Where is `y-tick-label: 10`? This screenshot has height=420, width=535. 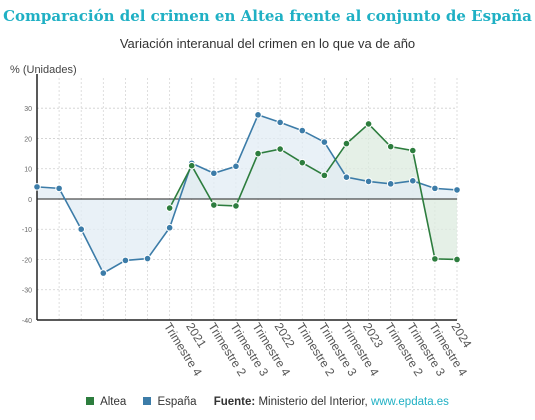
y-tick-label: 10 is located at coordinates (28, 170).